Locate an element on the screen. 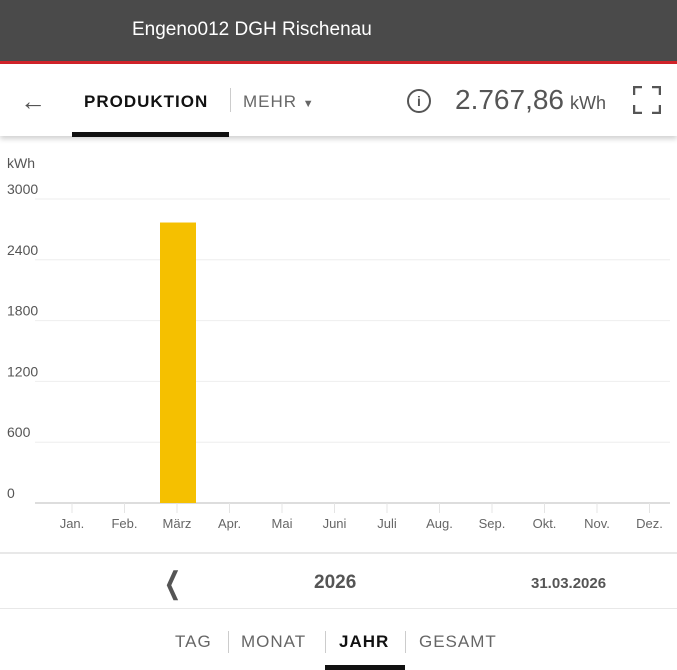  x-tick-label: Sep. is located at coordinates (492, 523).